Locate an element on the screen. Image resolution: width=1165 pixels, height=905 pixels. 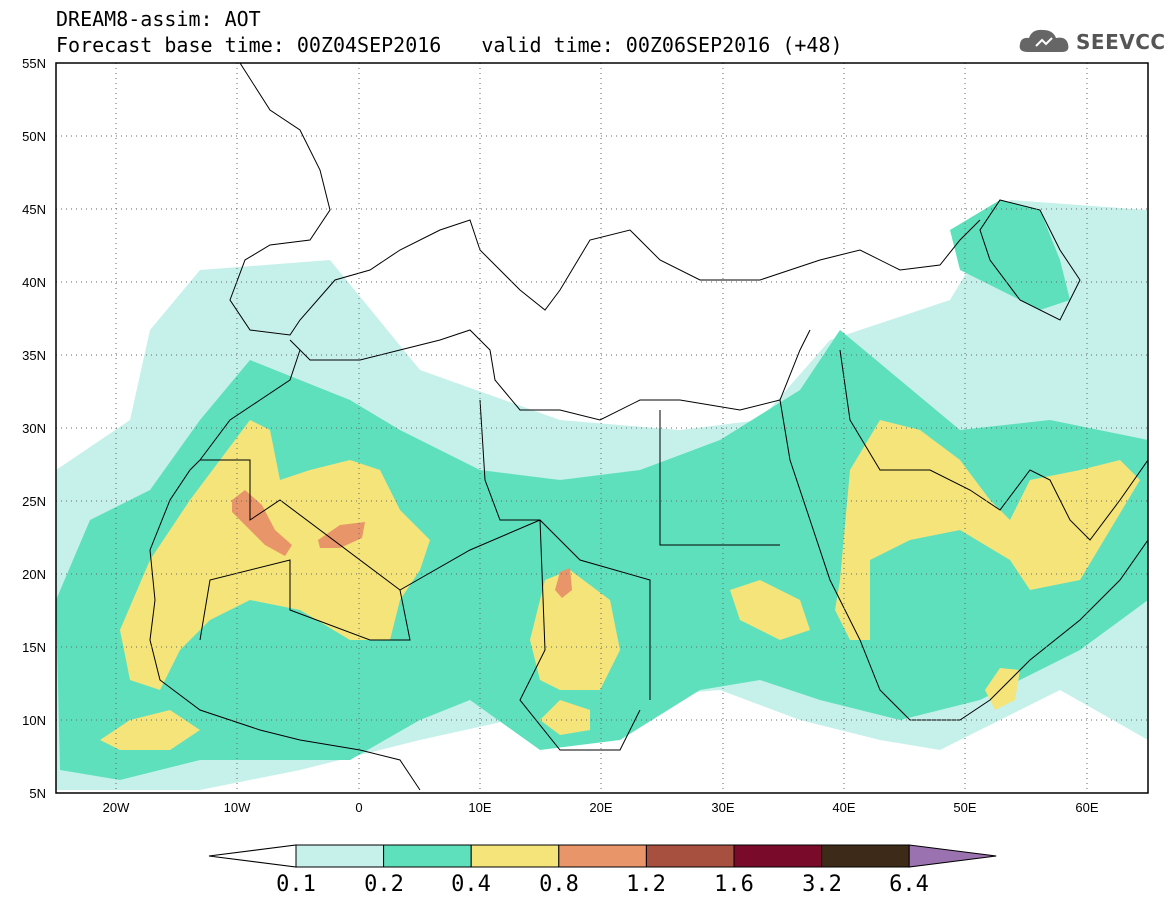
colorbar-label: 3.2 is located at coordinates (822, 884).